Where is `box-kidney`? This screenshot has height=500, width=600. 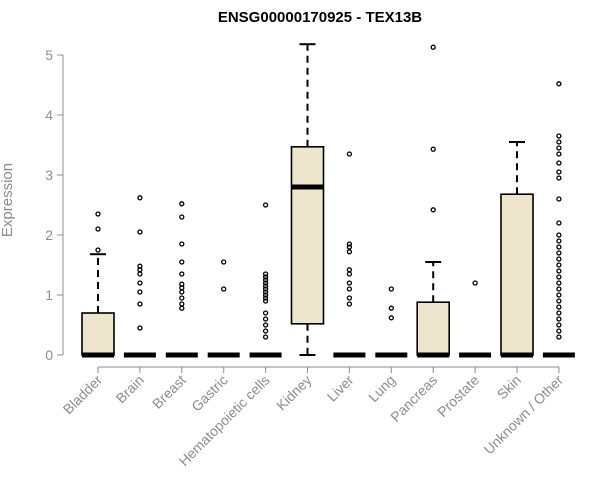
box-kidney is located at coordinates (307, 199).